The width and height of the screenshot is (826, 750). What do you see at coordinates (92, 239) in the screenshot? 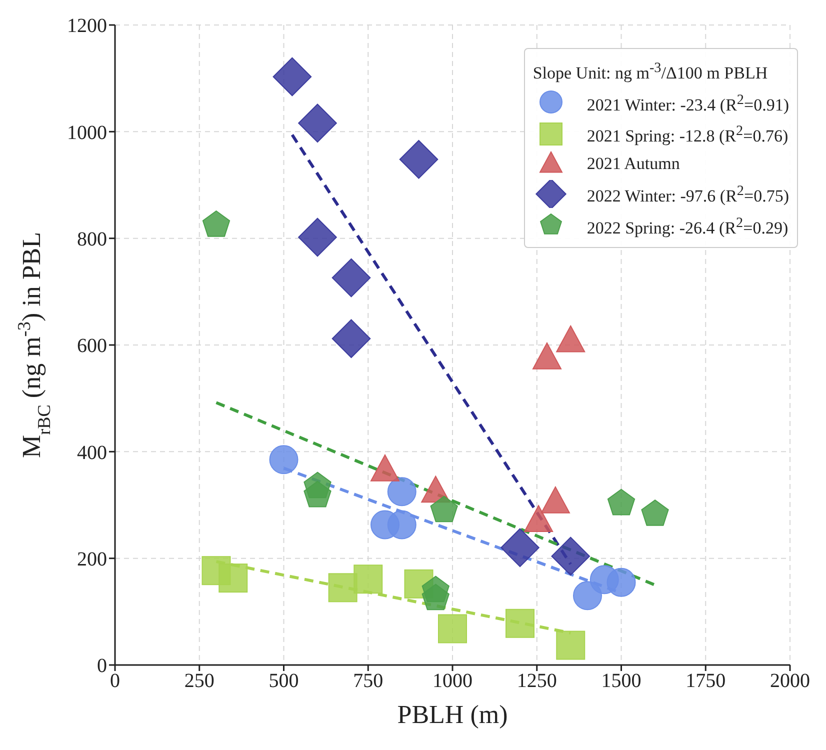
I see `y-tick-label: 800` at bounding box center [92, 239].